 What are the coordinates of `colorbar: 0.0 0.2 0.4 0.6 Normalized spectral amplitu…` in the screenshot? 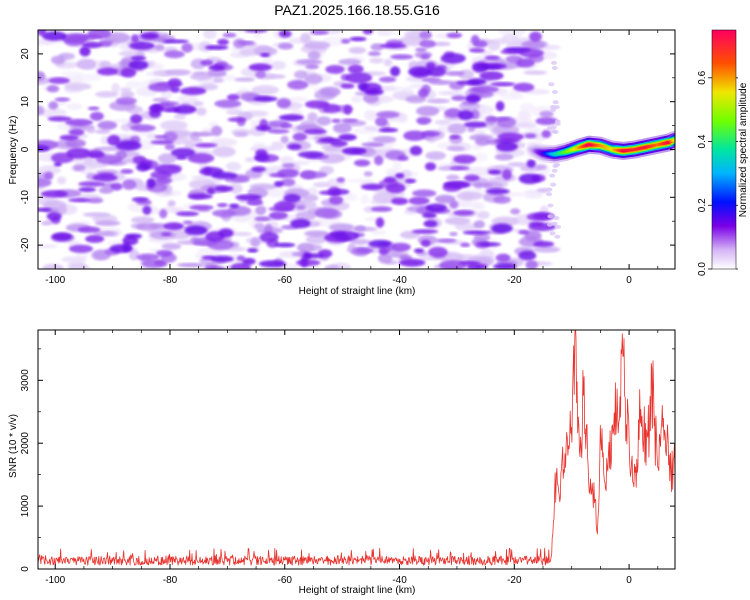 It's located at (723, 152).